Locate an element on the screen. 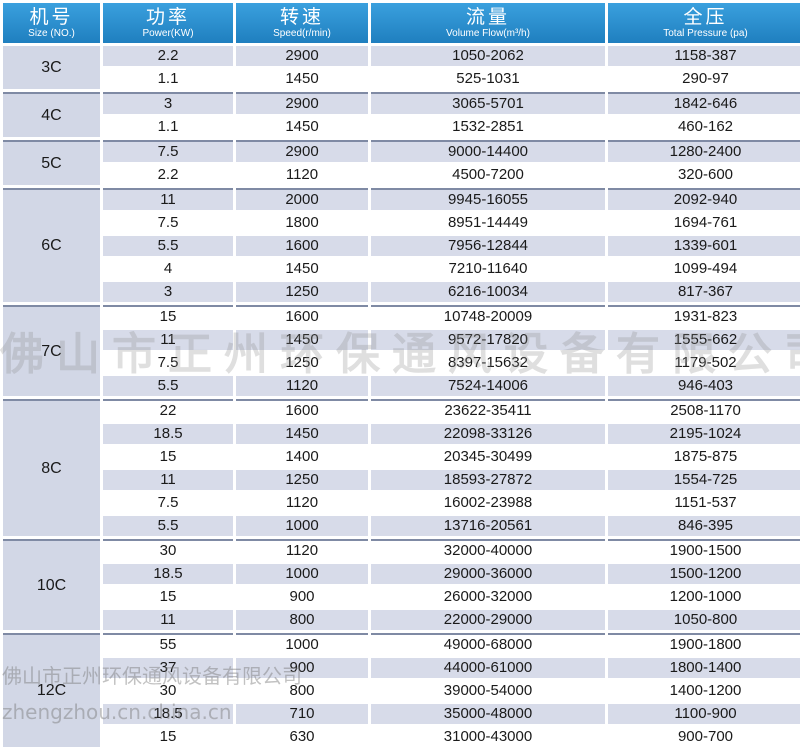  table-row: 2.2 1120 4500-7200 320-600 is located at coordinates (401, 175).